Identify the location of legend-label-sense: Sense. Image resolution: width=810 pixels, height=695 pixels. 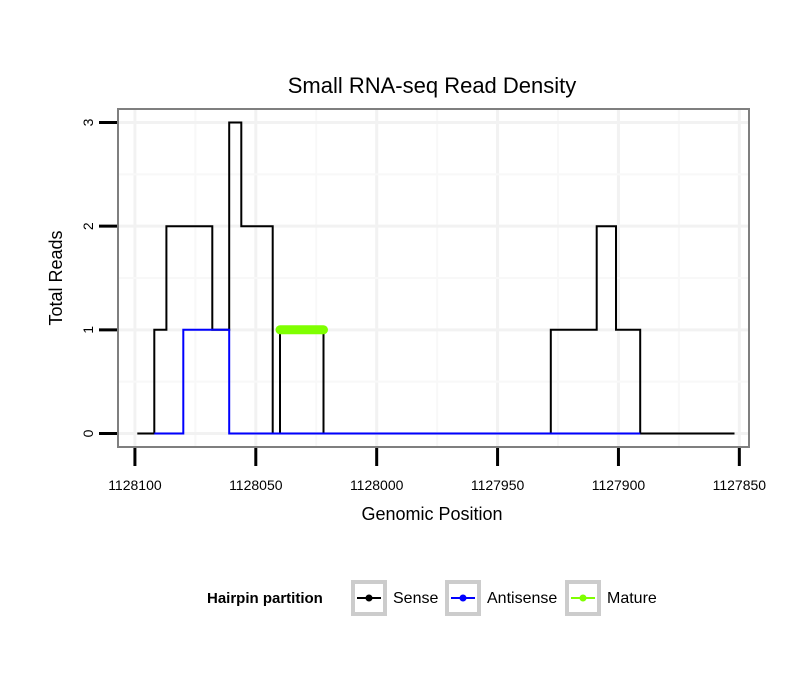
(415, 598).